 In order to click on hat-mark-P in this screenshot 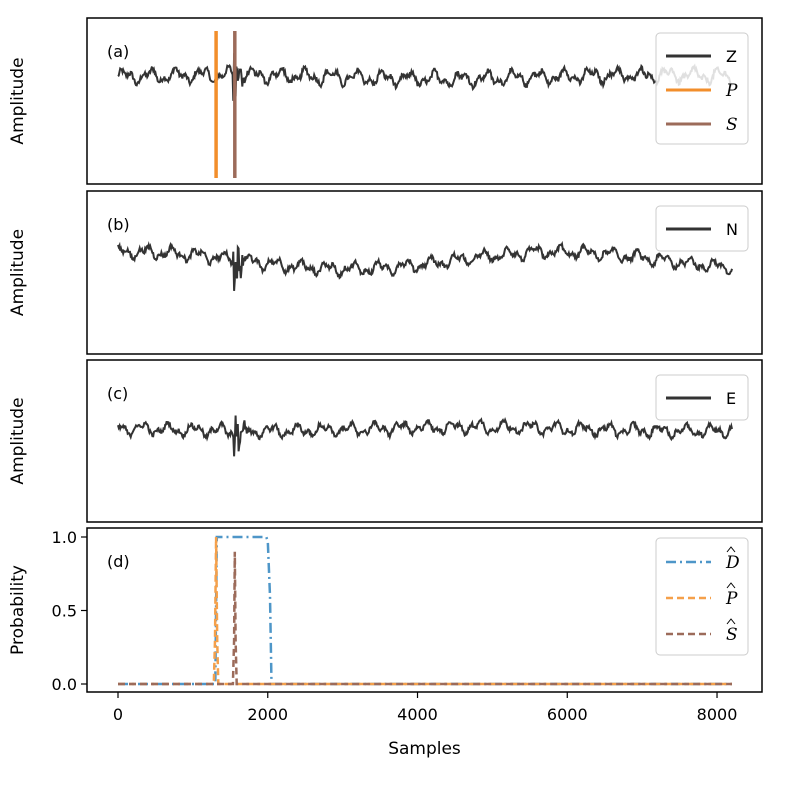, I will do `click(731, 585)`.